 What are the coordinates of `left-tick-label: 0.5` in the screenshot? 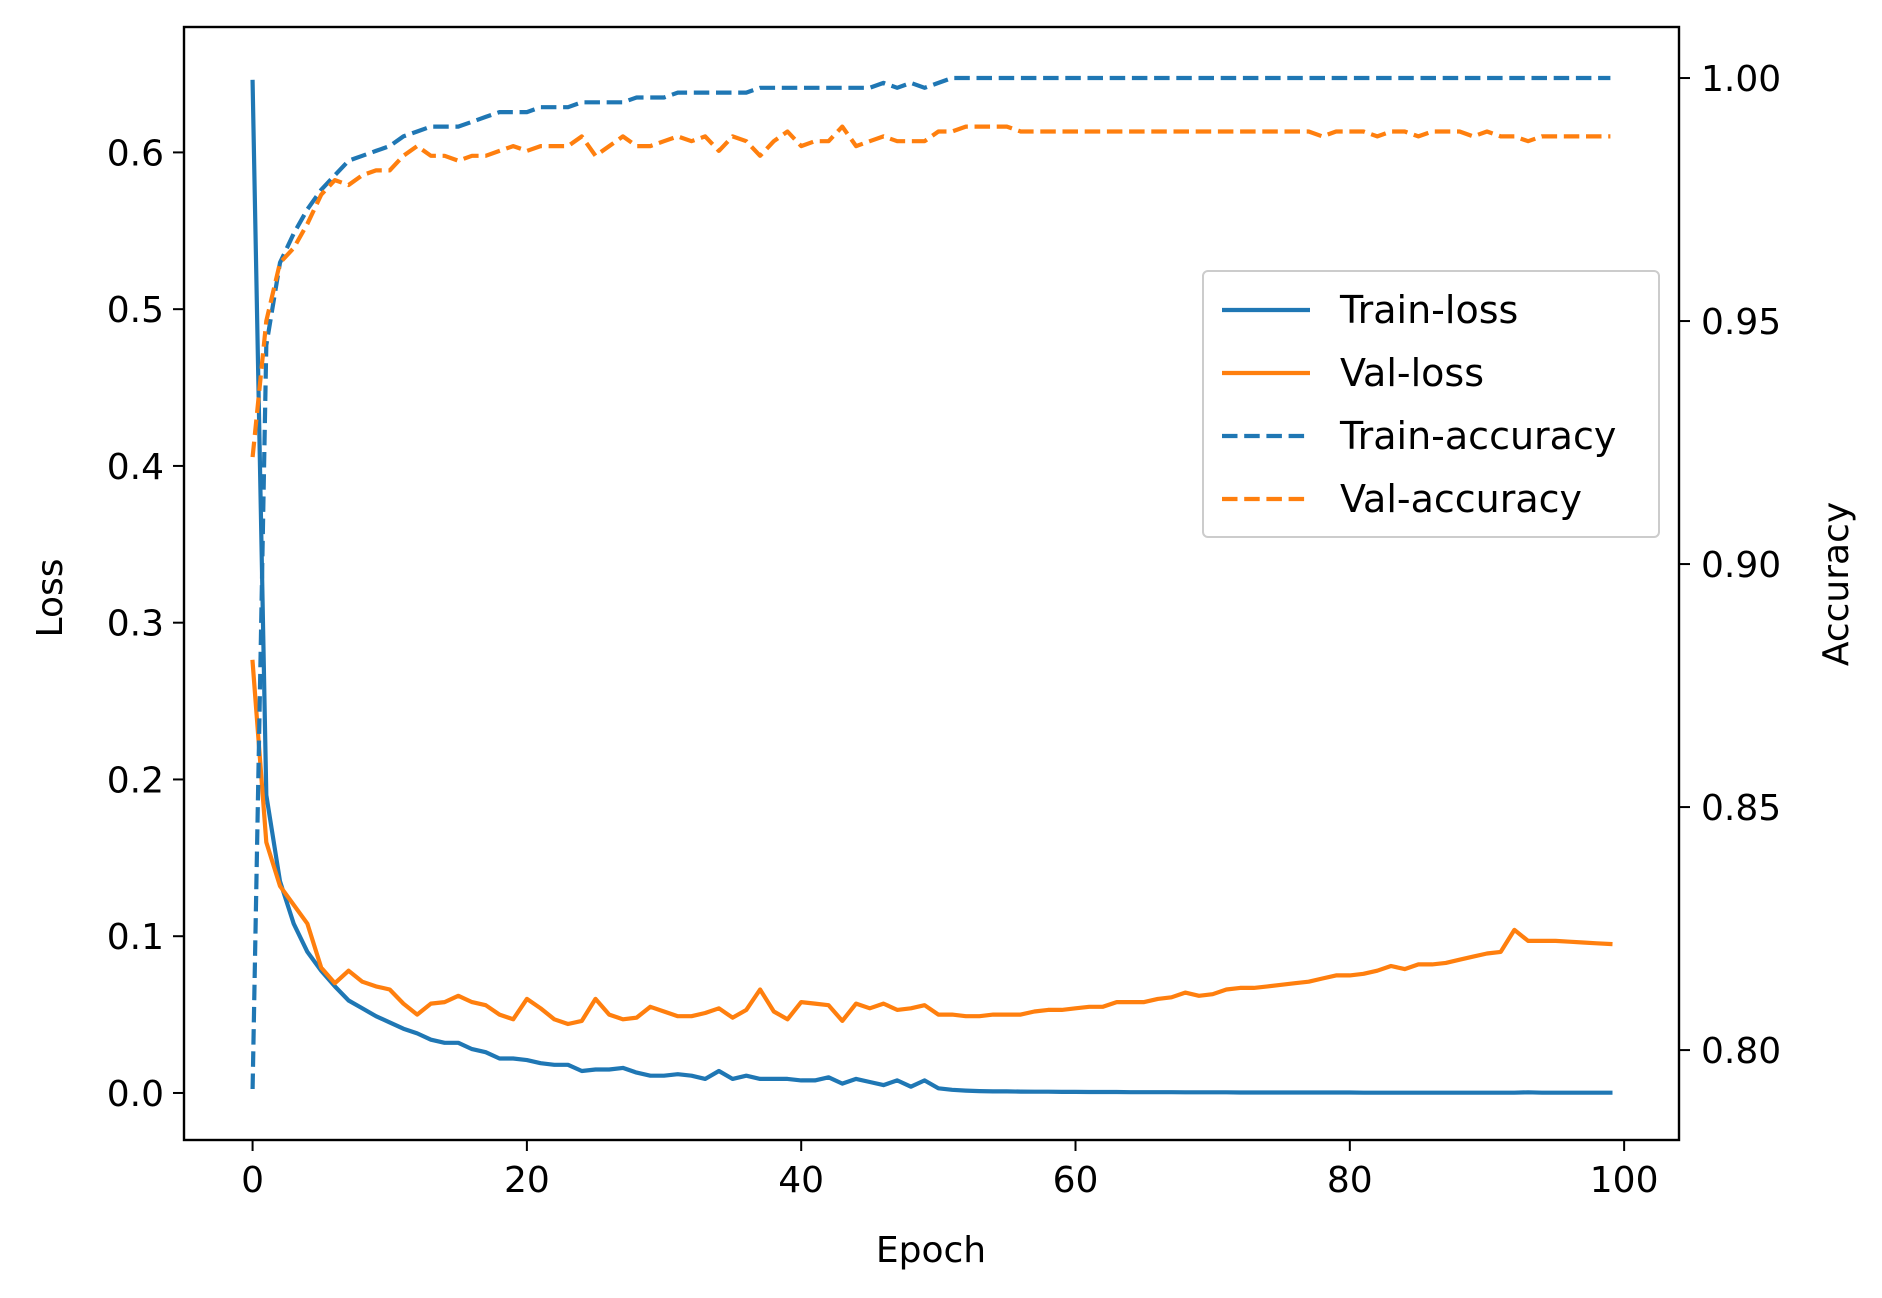 It's located at (135, 310).